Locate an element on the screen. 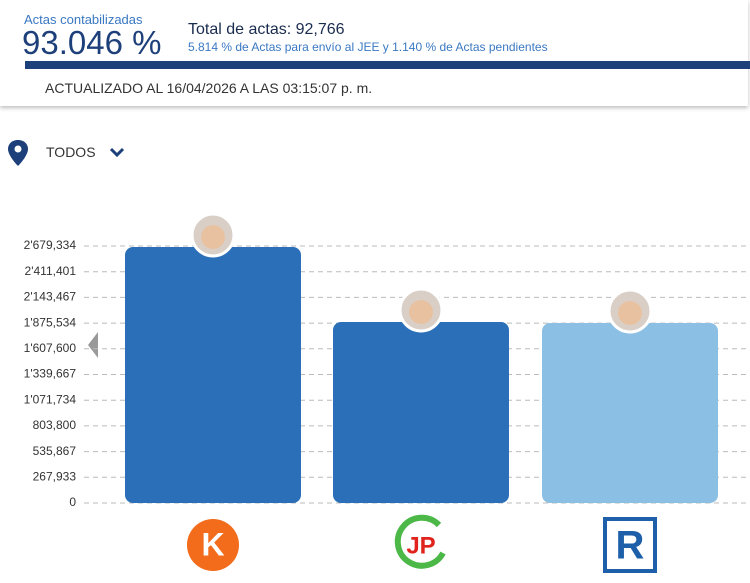 Image resolution: width=750 pixels, height=583 pixels. y-tick-label: 1'607,600 is located at coordinates (50, 348).